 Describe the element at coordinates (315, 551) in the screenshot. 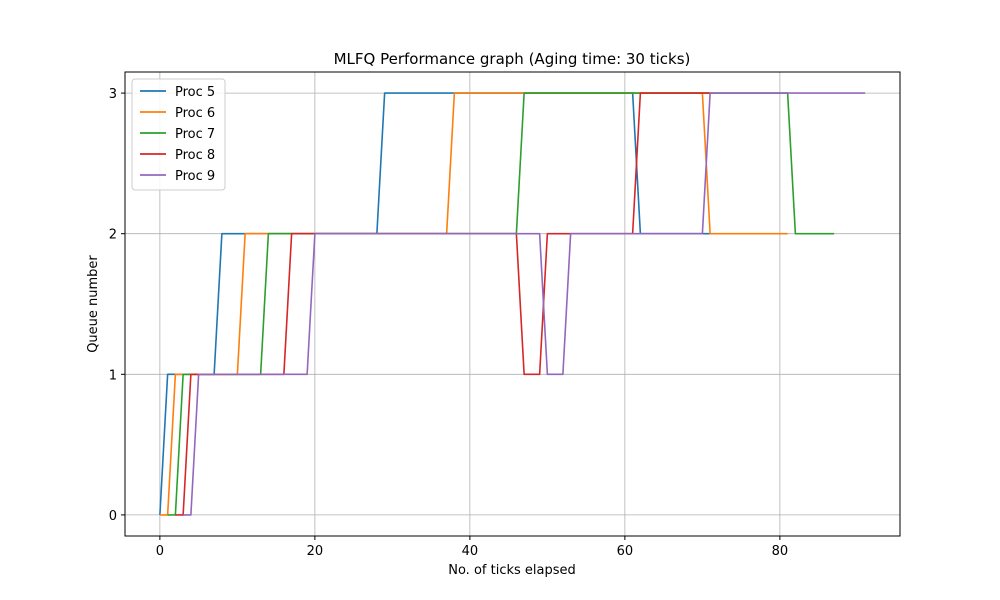

I see `x-tick-label: 20` at that location.